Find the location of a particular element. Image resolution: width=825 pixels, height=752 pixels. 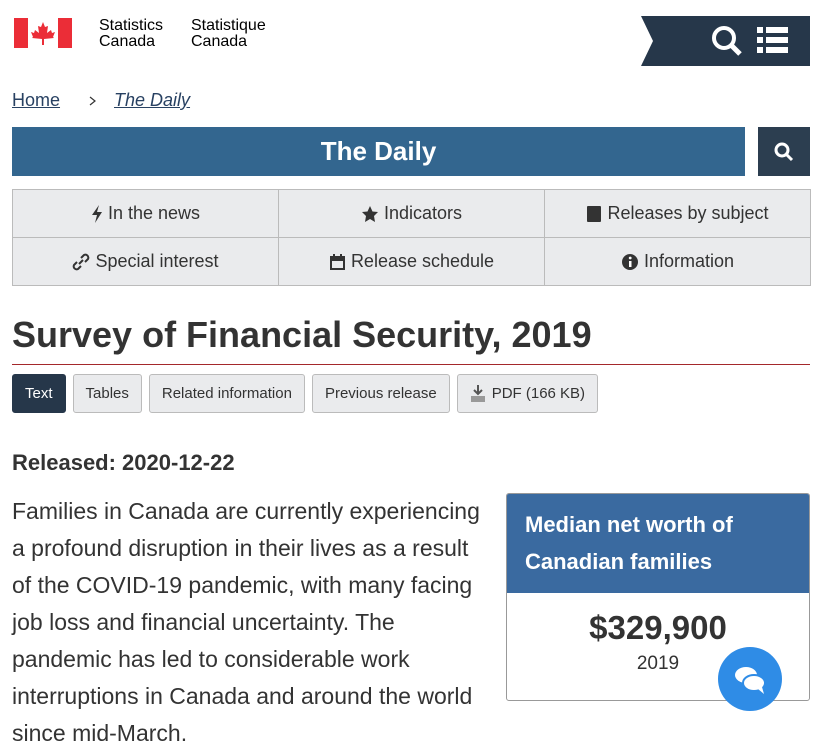

nav-label: Information is located at coordinates (689, 261).